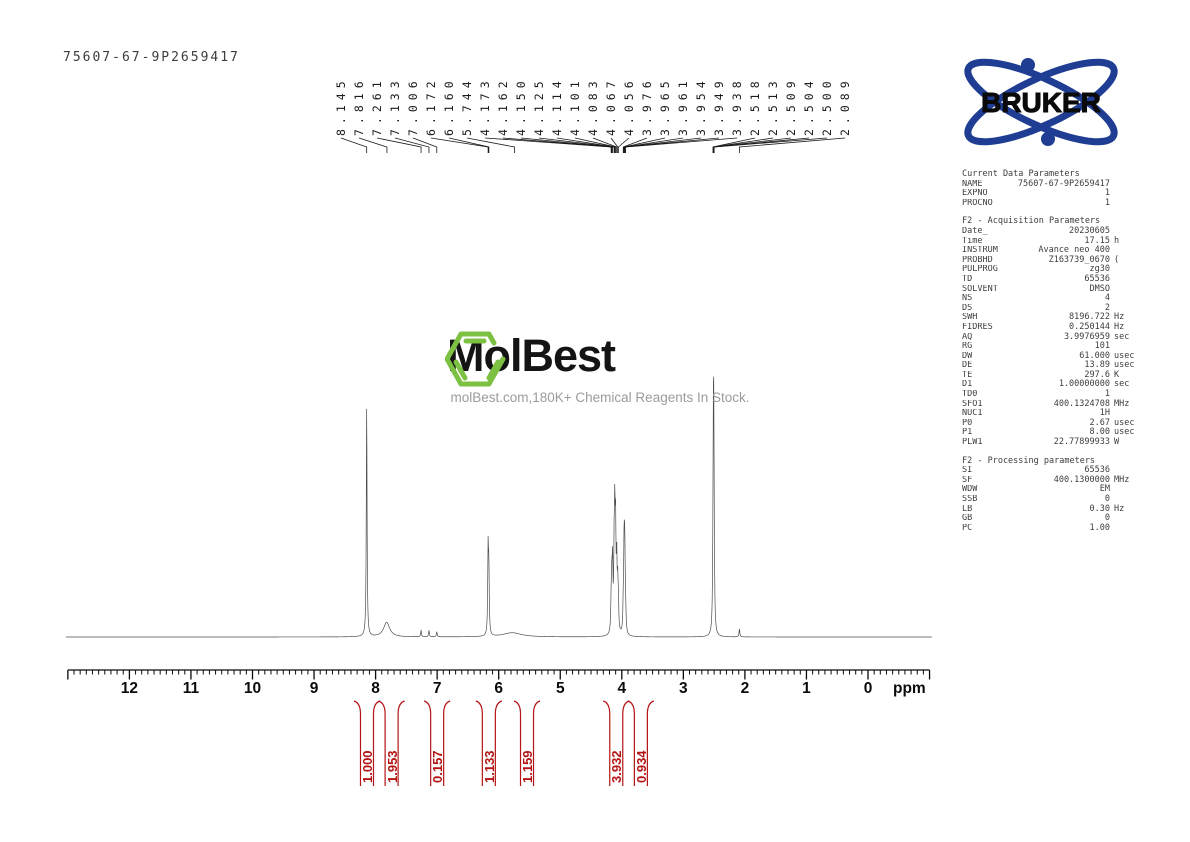  Describe the element at coordinates (1052, 471) in the screenshot. I see `param-row: SI 65536` at that location.